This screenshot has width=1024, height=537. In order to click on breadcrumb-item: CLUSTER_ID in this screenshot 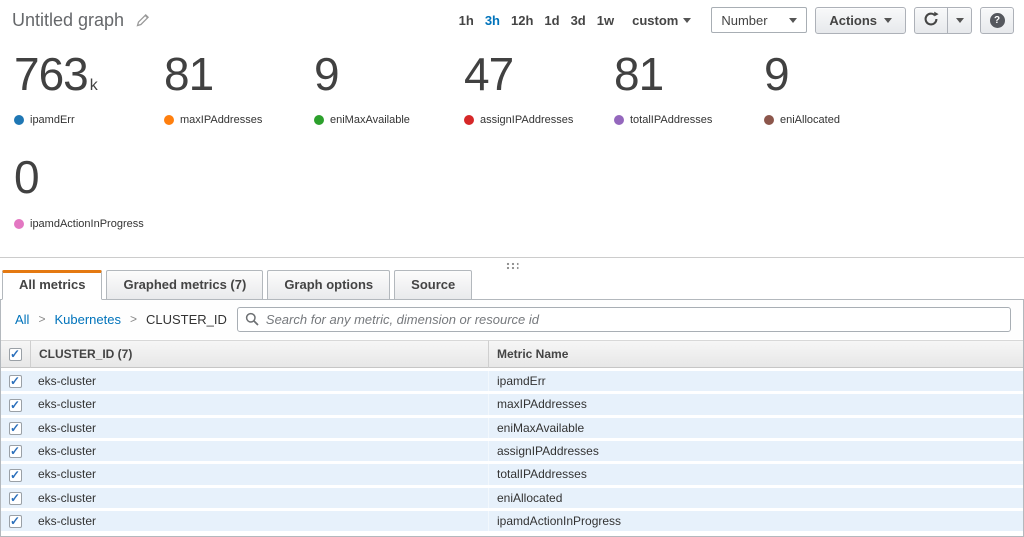, I will do `click(186, 319)`.